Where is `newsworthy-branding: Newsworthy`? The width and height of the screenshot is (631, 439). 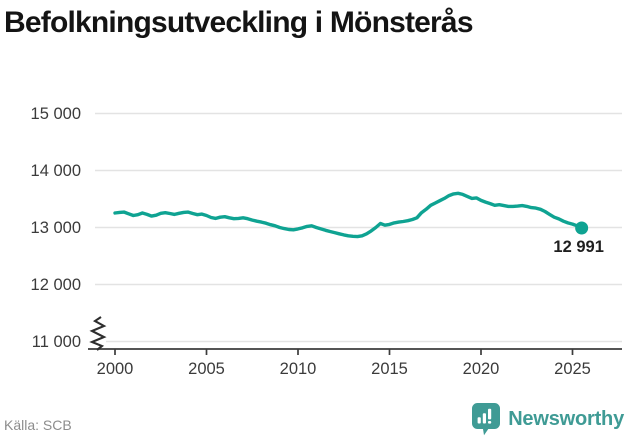 newsworthy-branding: Newsworthy is located at coordinates (547, 419).